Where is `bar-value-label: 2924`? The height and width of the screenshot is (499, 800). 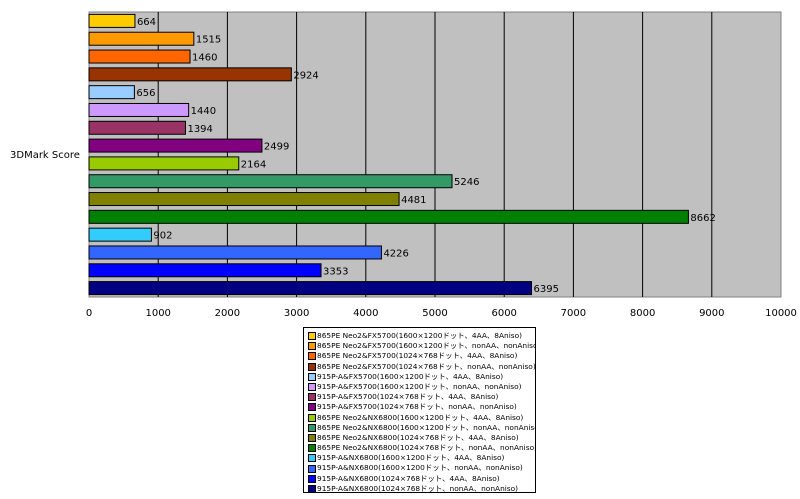
bar-value-label: 2924 is located at coordinates (305, 75).